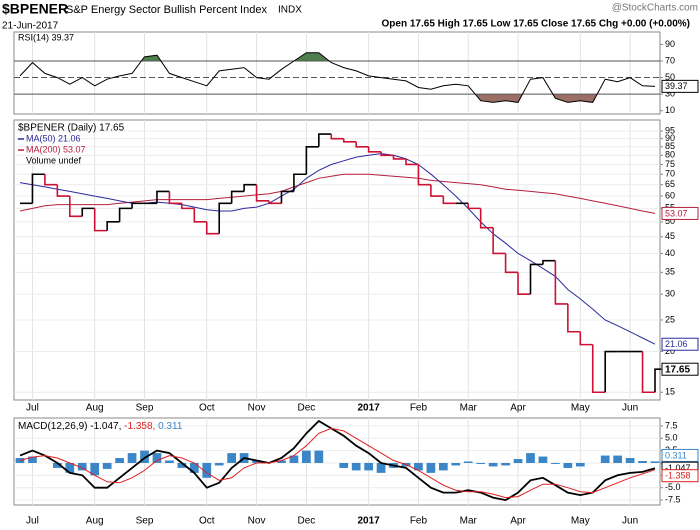  Describe the element at coordinates (670, 130) in the screenshot. I see `y-tick-label: 95` at that location.